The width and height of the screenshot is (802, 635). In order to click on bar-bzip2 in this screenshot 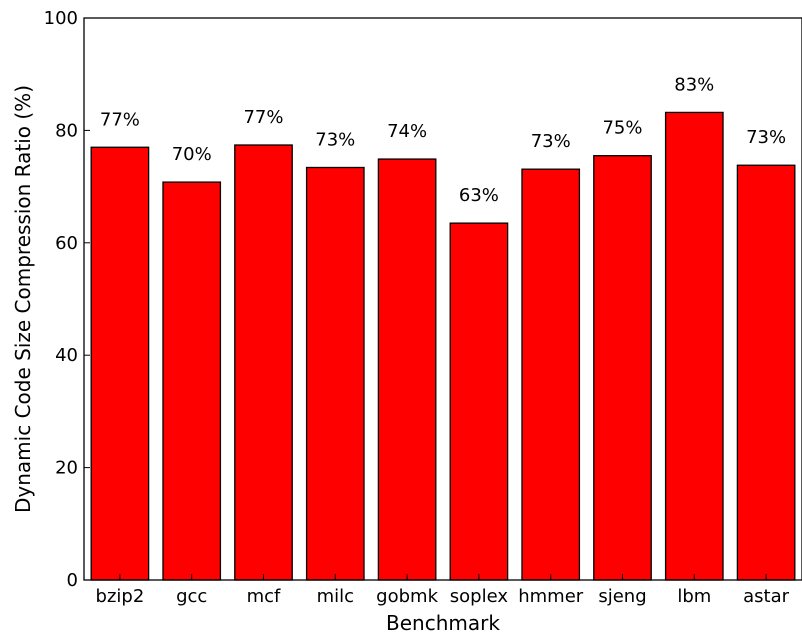, I will do `click(120, 363)`.